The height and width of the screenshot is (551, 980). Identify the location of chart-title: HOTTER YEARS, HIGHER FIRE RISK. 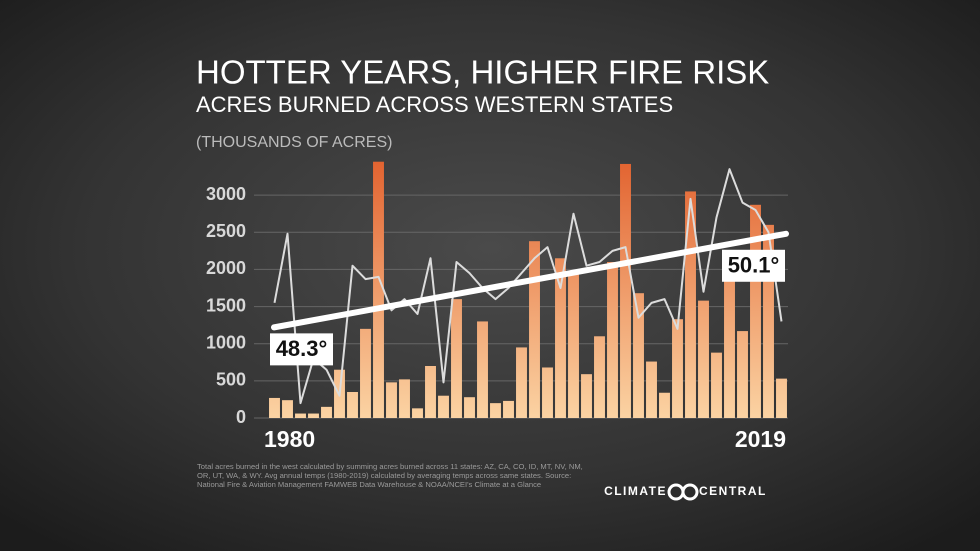
(482, 72).